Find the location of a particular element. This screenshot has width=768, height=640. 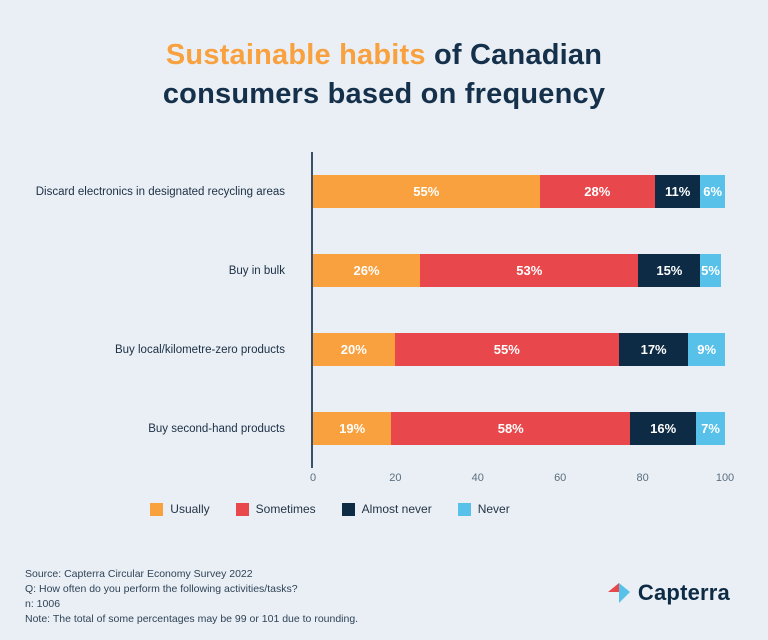

x-tick-label: 40 is located at coordinates (477, 478).